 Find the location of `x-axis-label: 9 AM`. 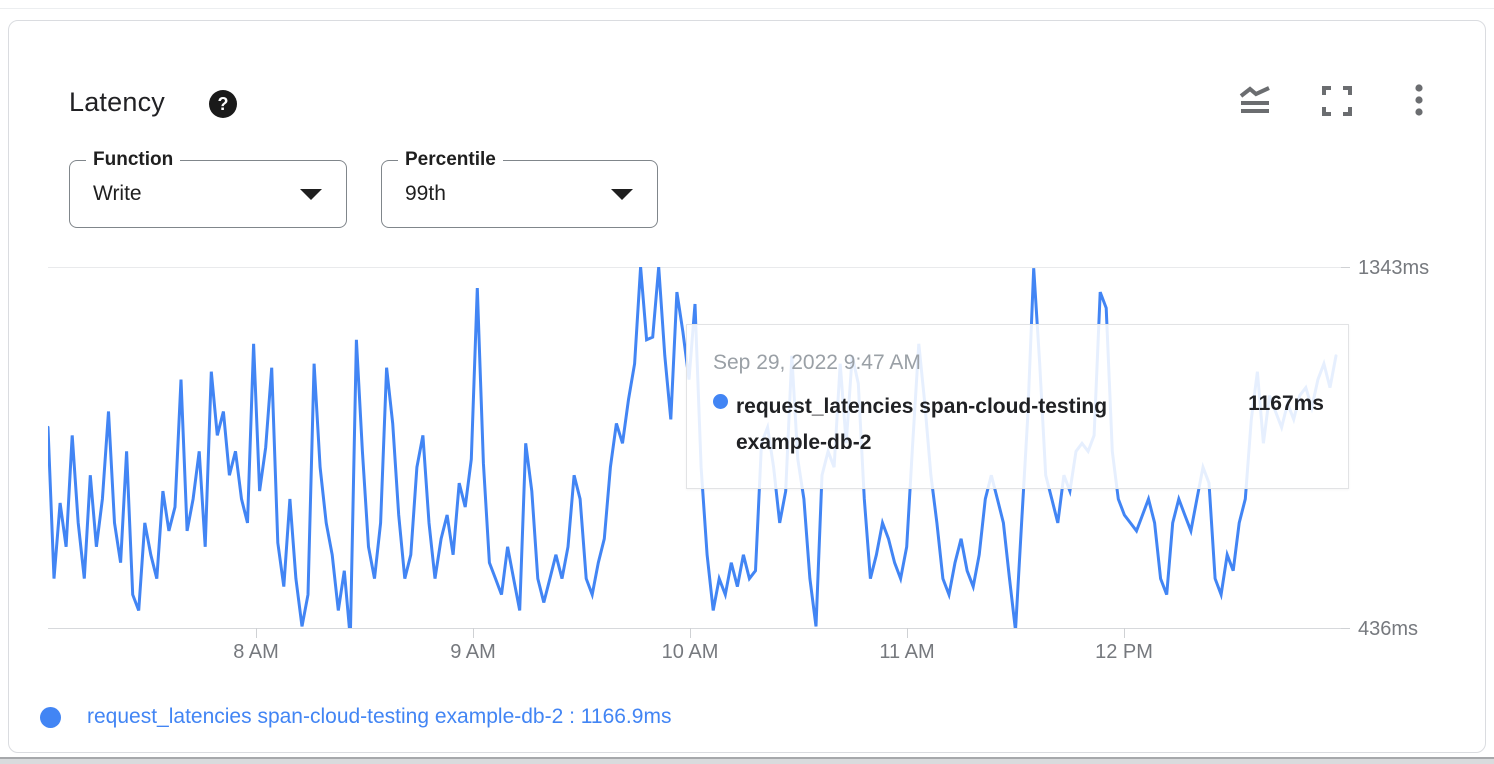

x-axis-label: 9 AM is located at coordinates (473, 652).